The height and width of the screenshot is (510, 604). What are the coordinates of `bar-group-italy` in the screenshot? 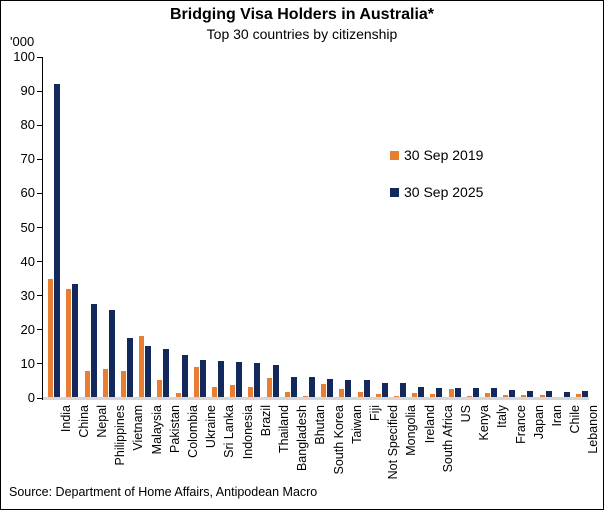 It's located at (489, 227).